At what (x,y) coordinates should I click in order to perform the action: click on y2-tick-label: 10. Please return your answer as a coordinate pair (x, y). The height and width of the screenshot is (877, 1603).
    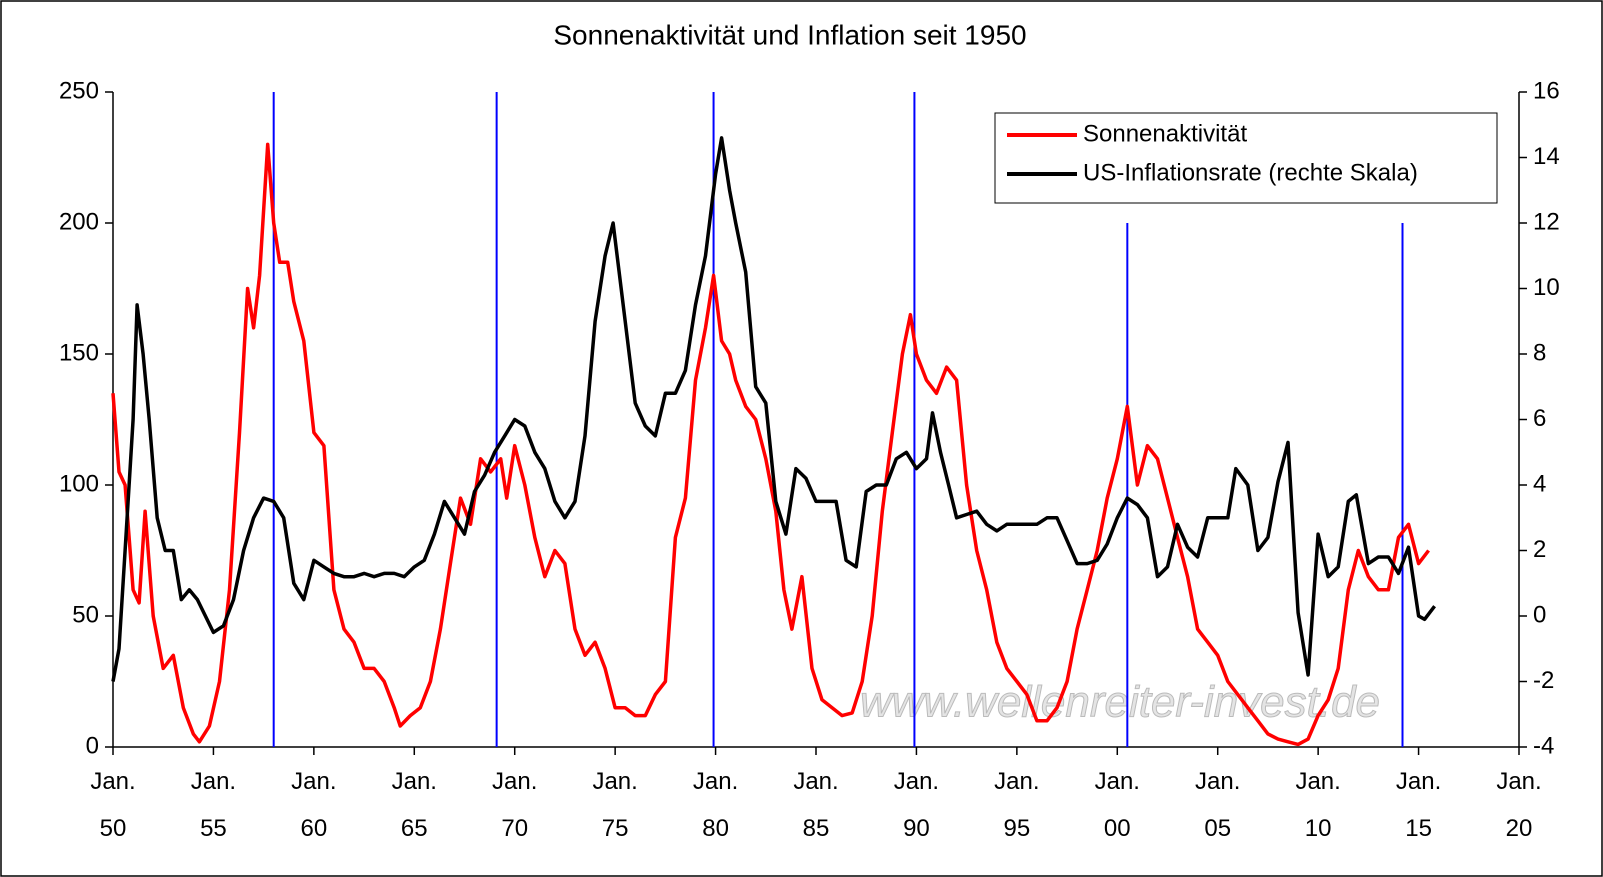
    Looking at the image, I should click on (1546, 287).